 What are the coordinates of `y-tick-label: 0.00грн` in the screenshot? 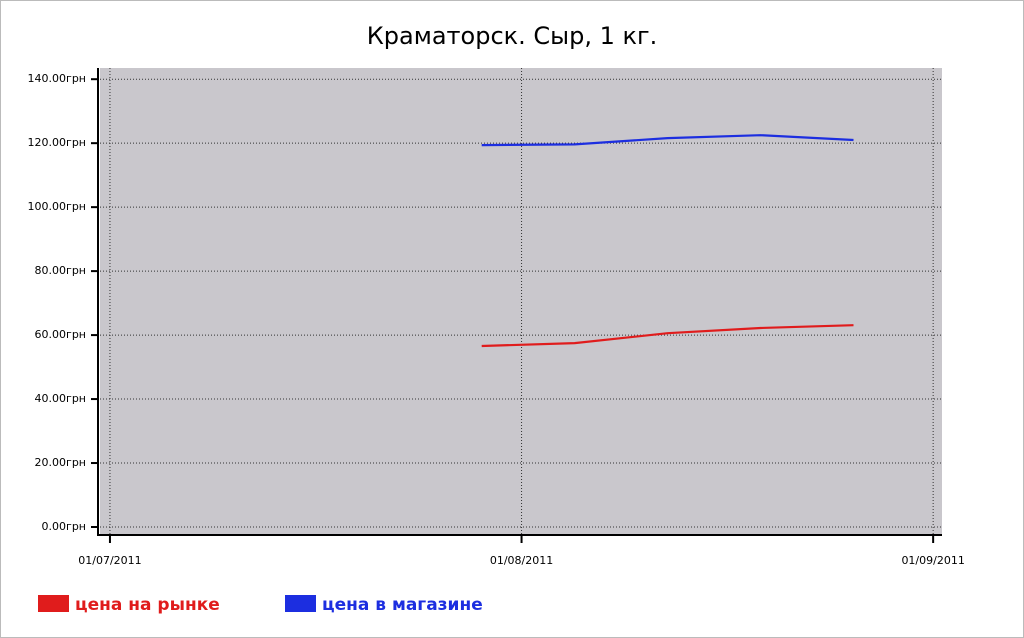 It's located at (64, 526).